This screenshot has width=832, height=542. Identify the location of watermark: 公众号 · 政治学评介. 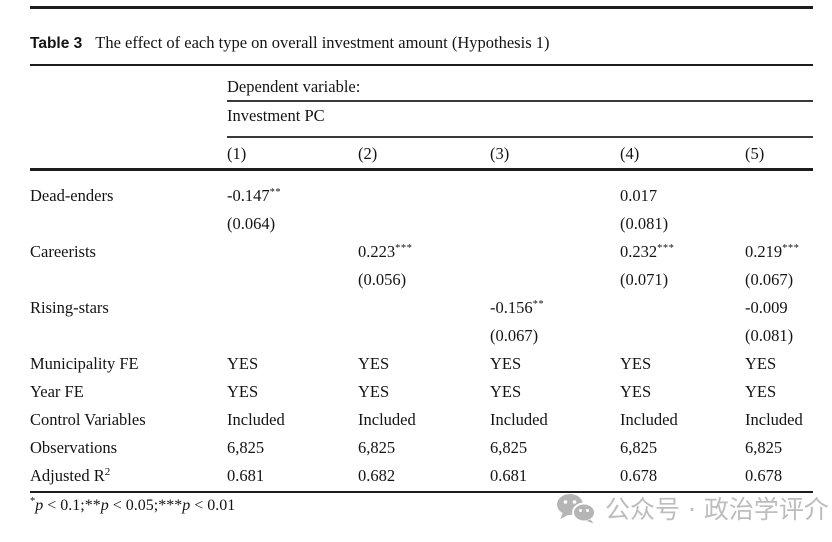
(692, 508).